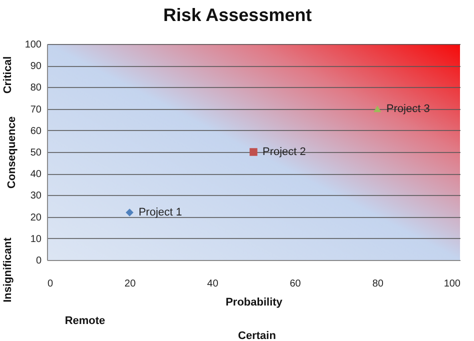 This screenshot has width=474, height=341. What do you see at coordinates (257, 335) in the screenshot?
I see `text: Certain` at bounding box center [257, 335].